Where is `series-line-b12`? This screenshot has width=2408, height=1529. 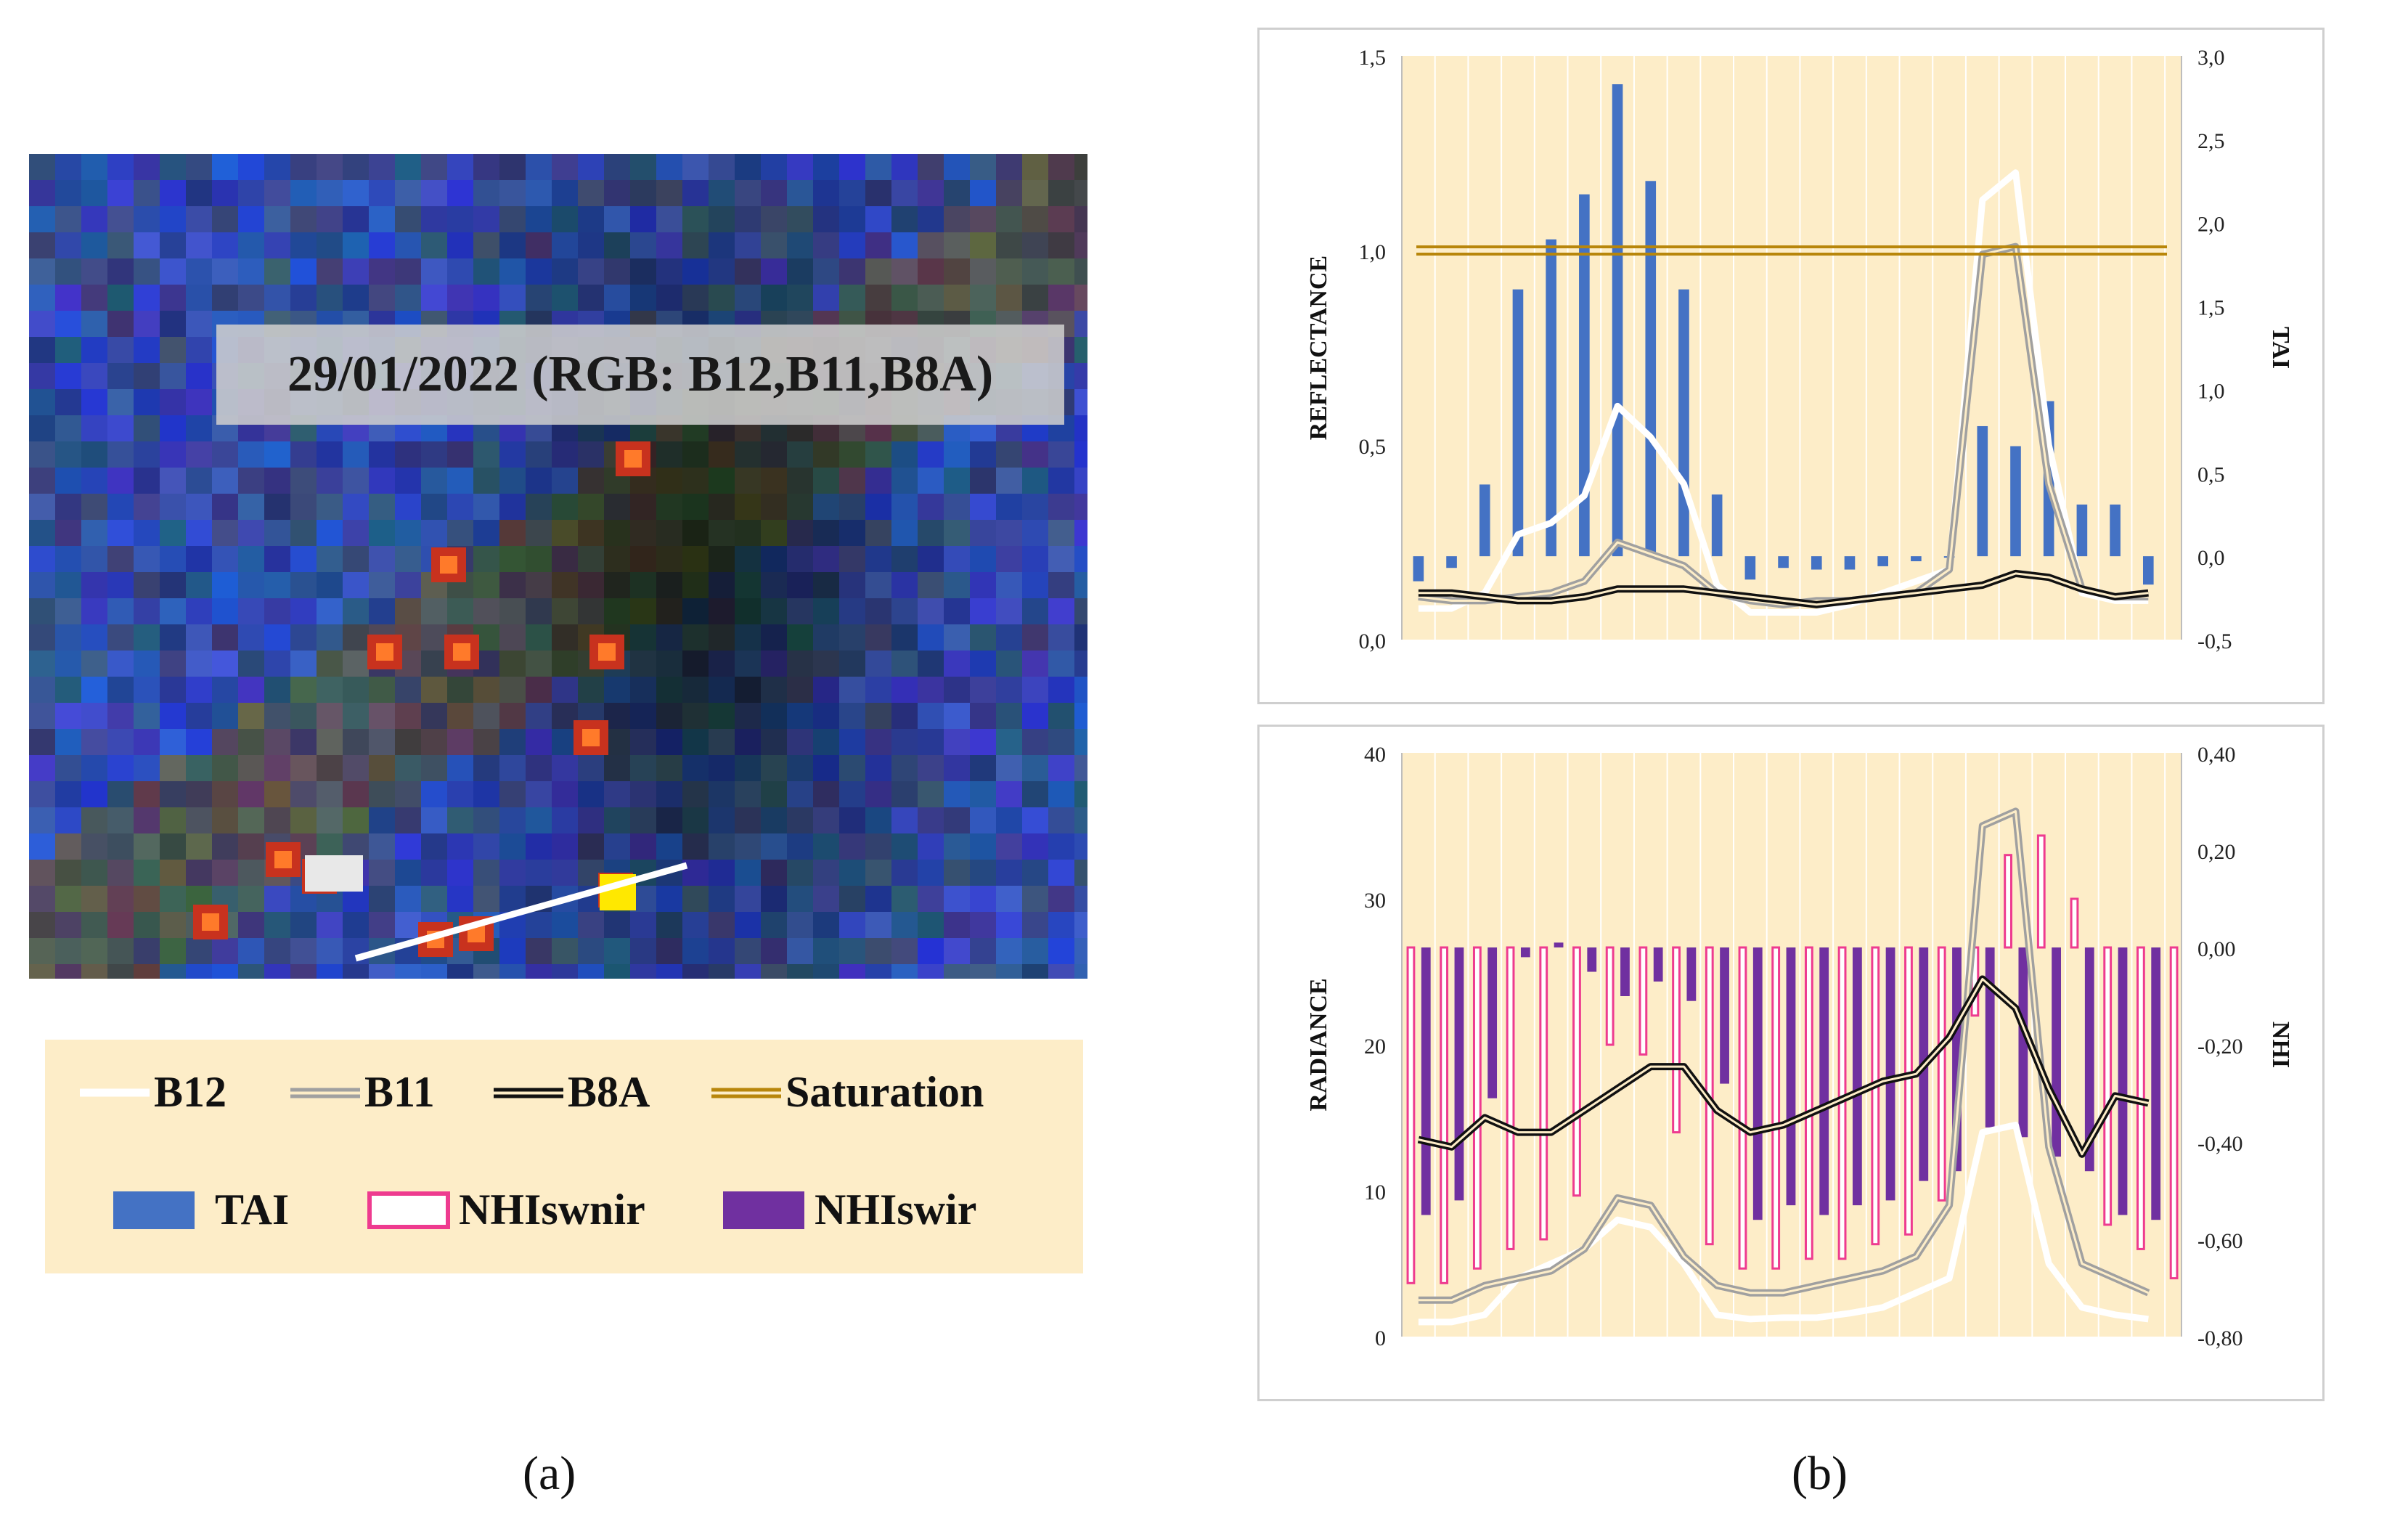
series-line-b12 is located at coordinates (1784, 1224).